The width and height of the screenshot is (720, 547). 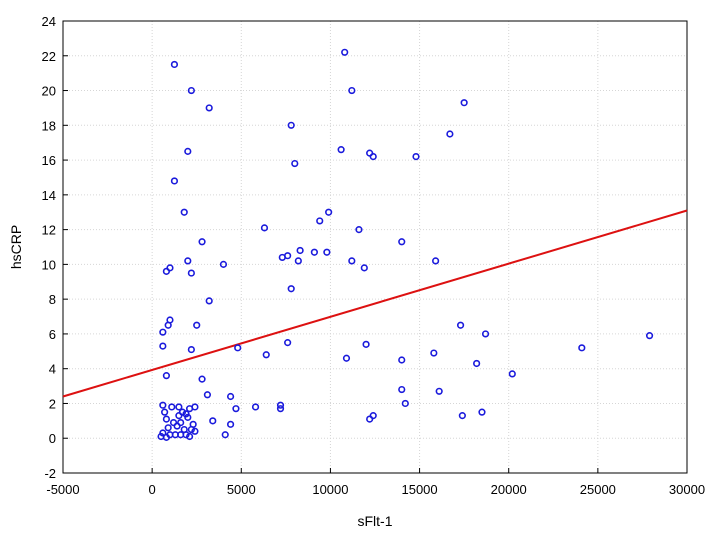 I want to click on y-tick-label: 12, so click(x=49, y=230).